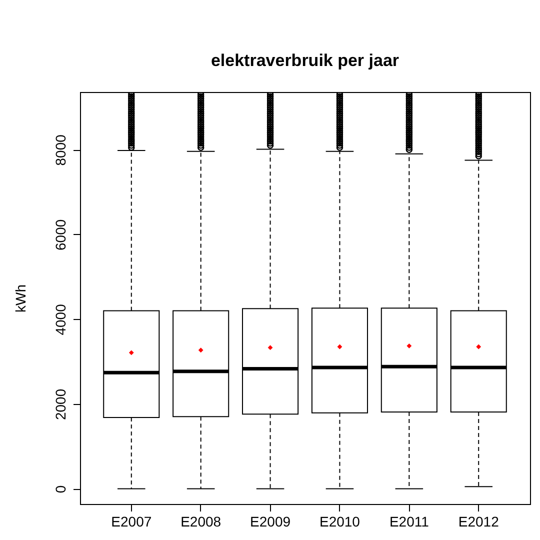 The height and width of the screenshot is (540, 540). What do you see at coordinates (60, 234) in the screenshot?
I see `y-tick-label: 6000` at bounding box center [60, 234].